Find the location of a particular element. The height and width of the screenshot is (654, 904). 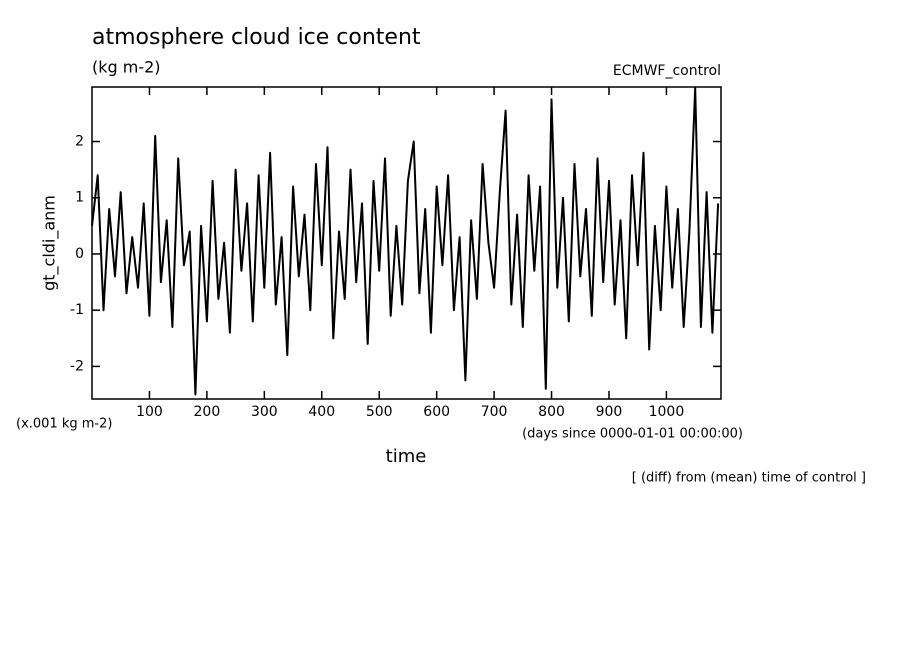

subtitle: (kg m-2) is located at coordinates (126, 67).